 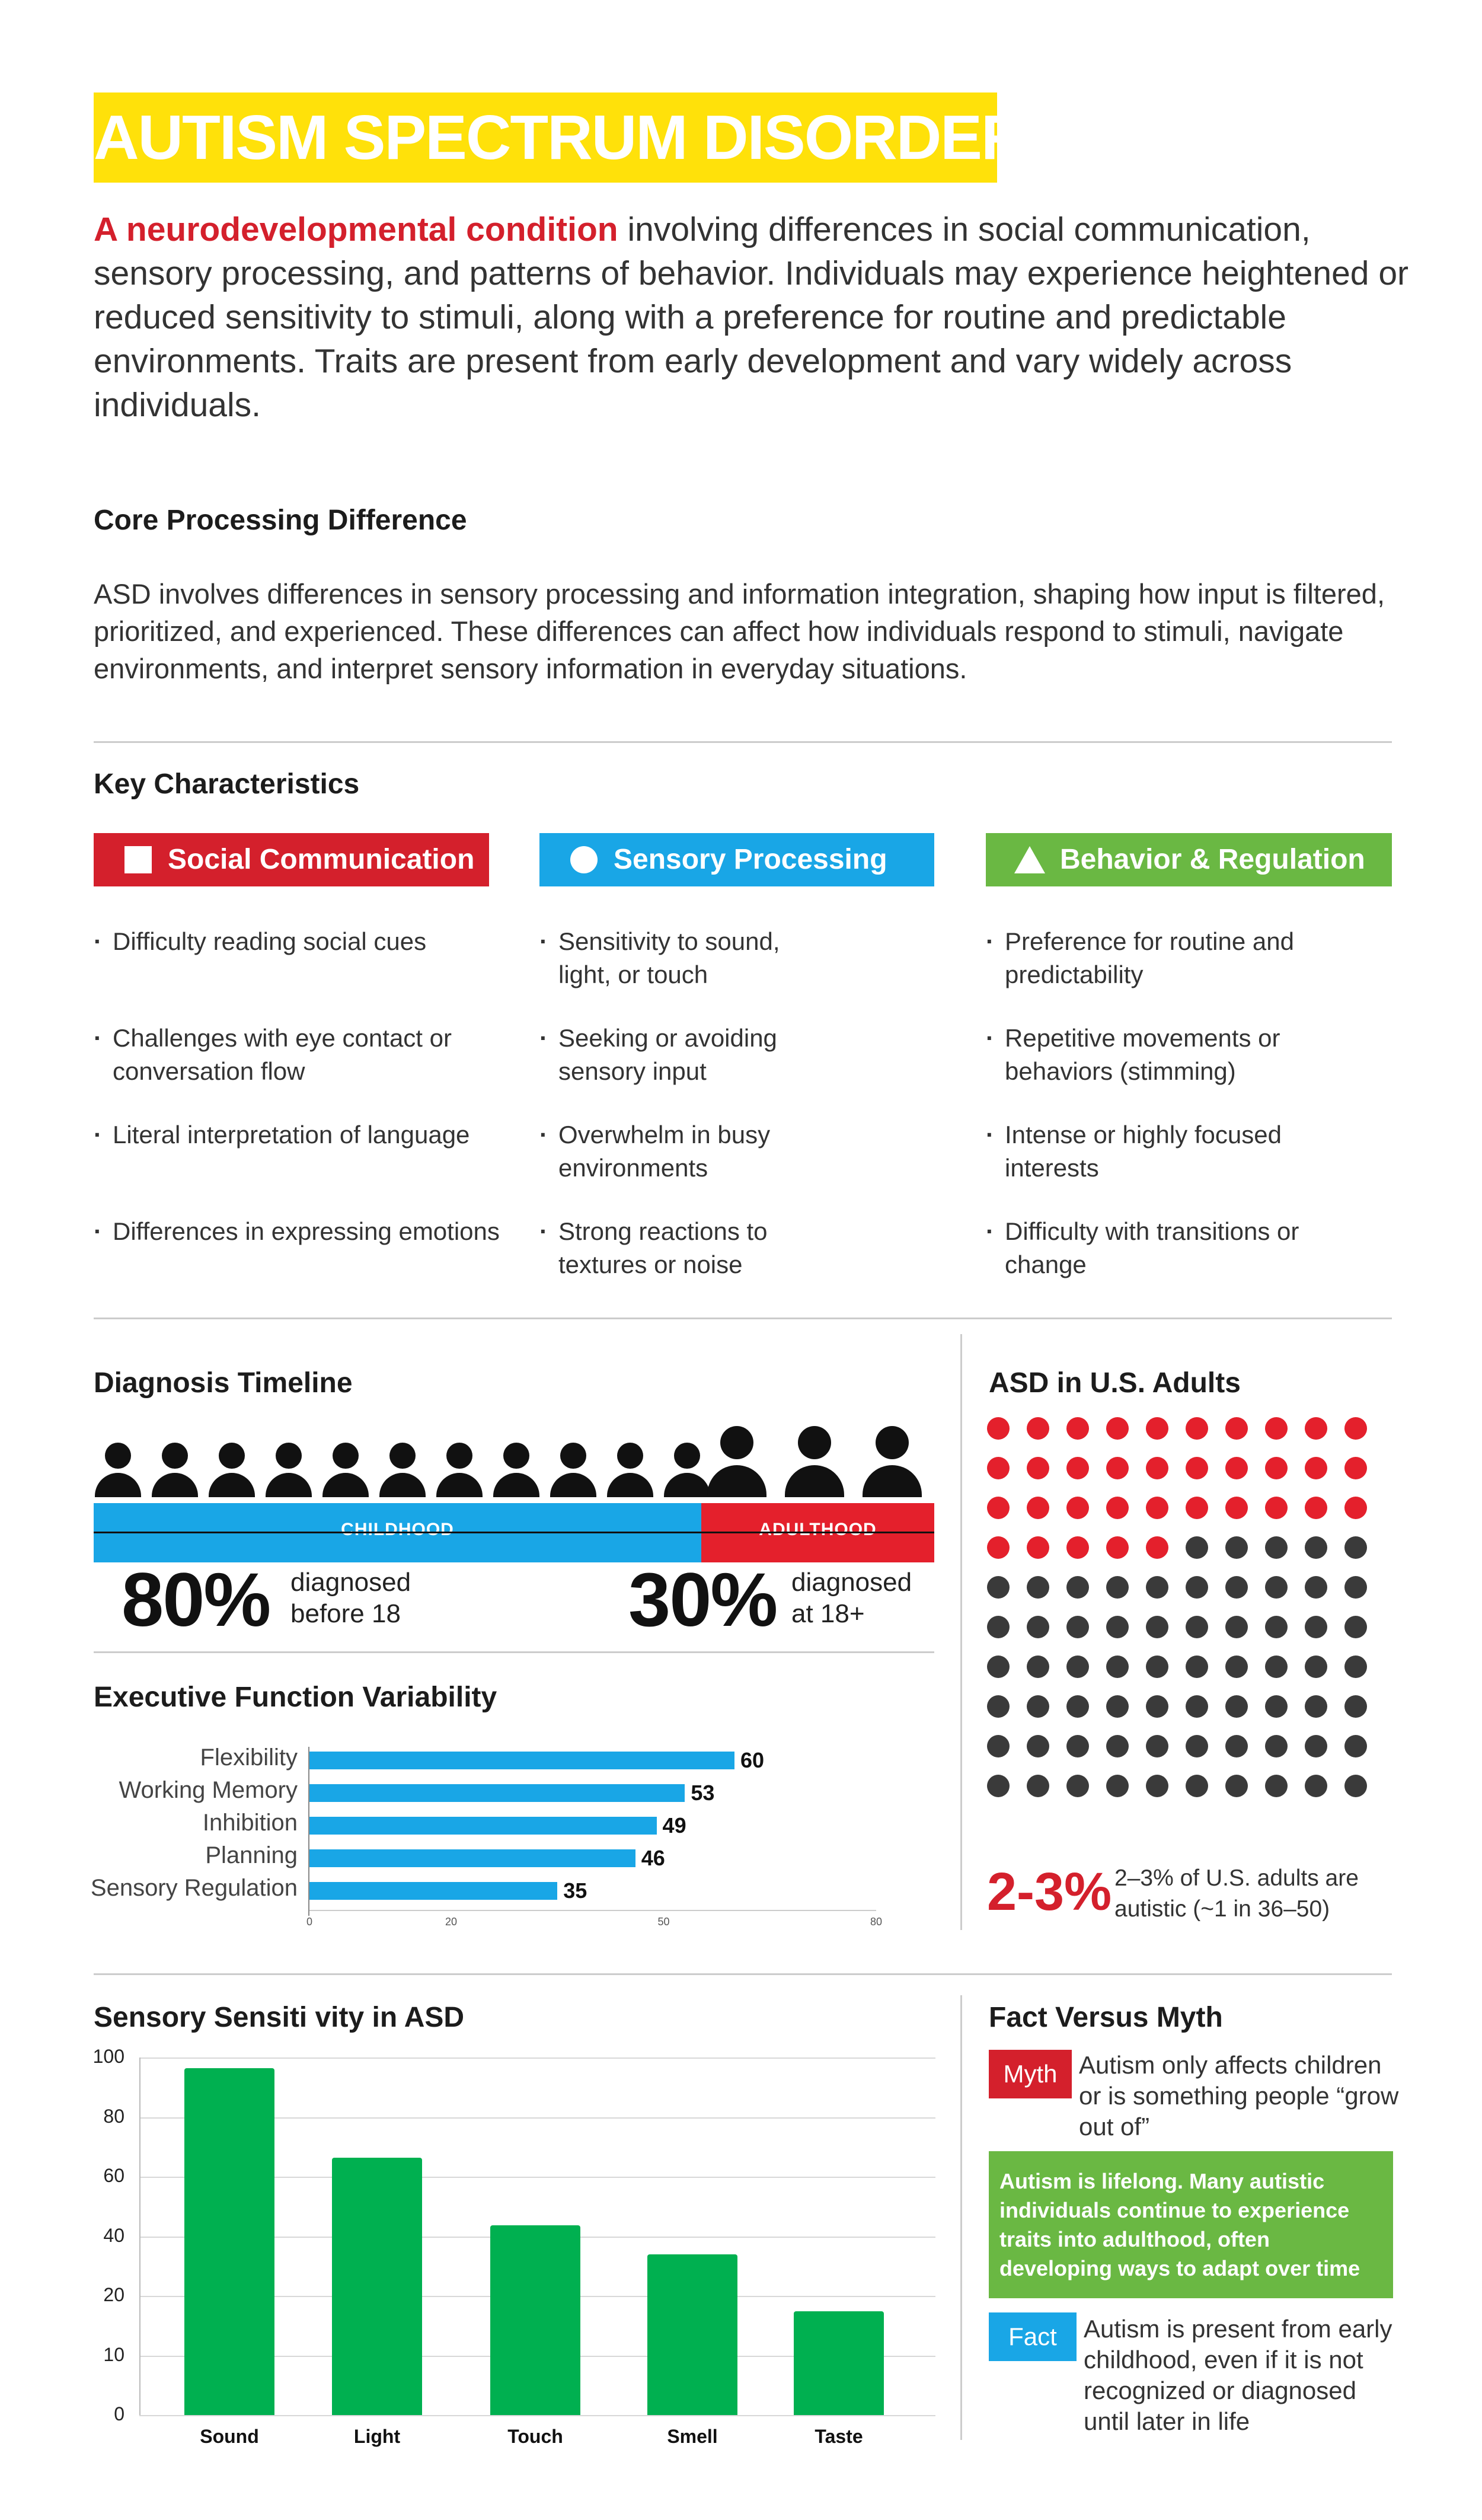 What do you see at coordinates (309, 1922) in the screenshot?
I see `ef-x-tick: 0` at bounding box center [309, 1922].